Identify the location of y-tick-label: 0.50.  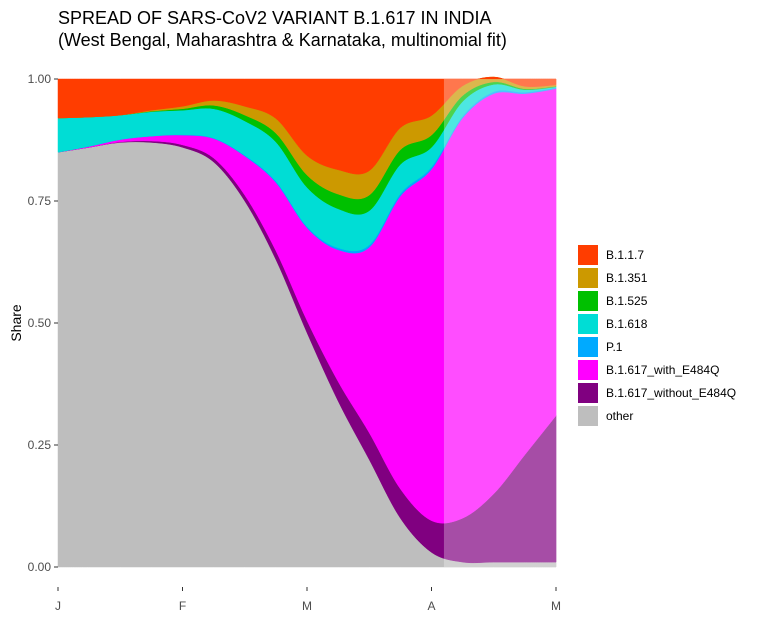
(40, 323).